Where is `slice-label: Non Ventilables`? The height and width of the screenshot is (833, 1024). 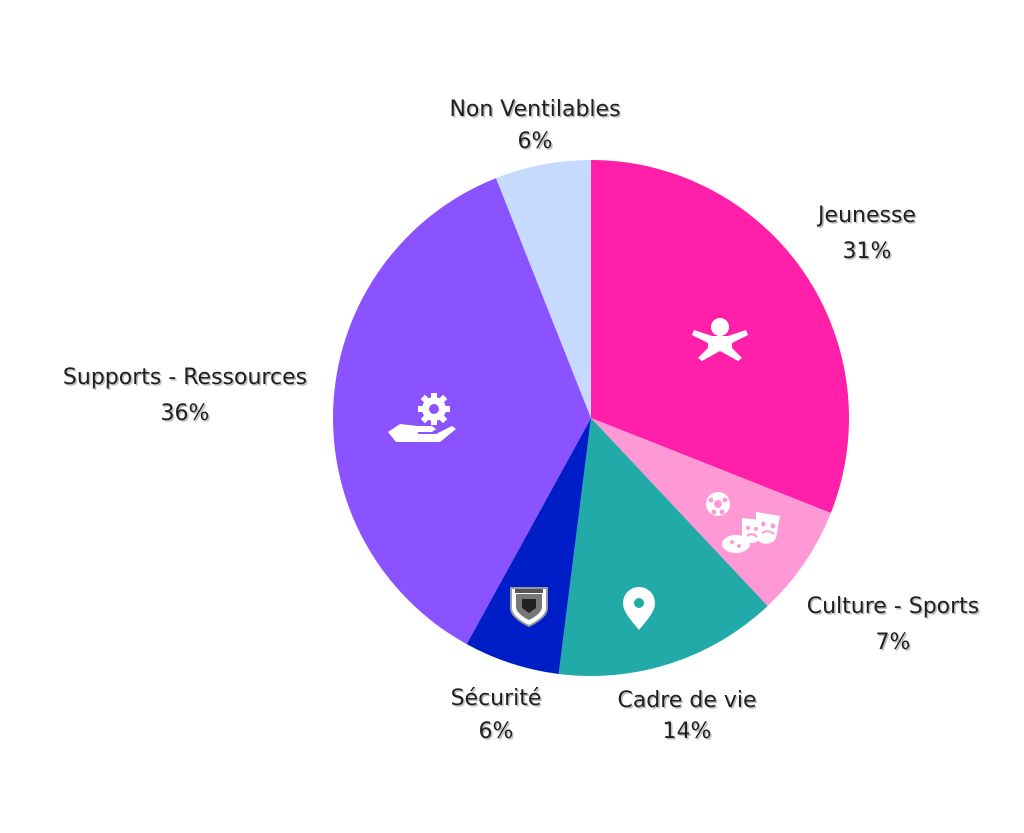
slice-label: Non Ventilables is located at coordinates (534, 109).